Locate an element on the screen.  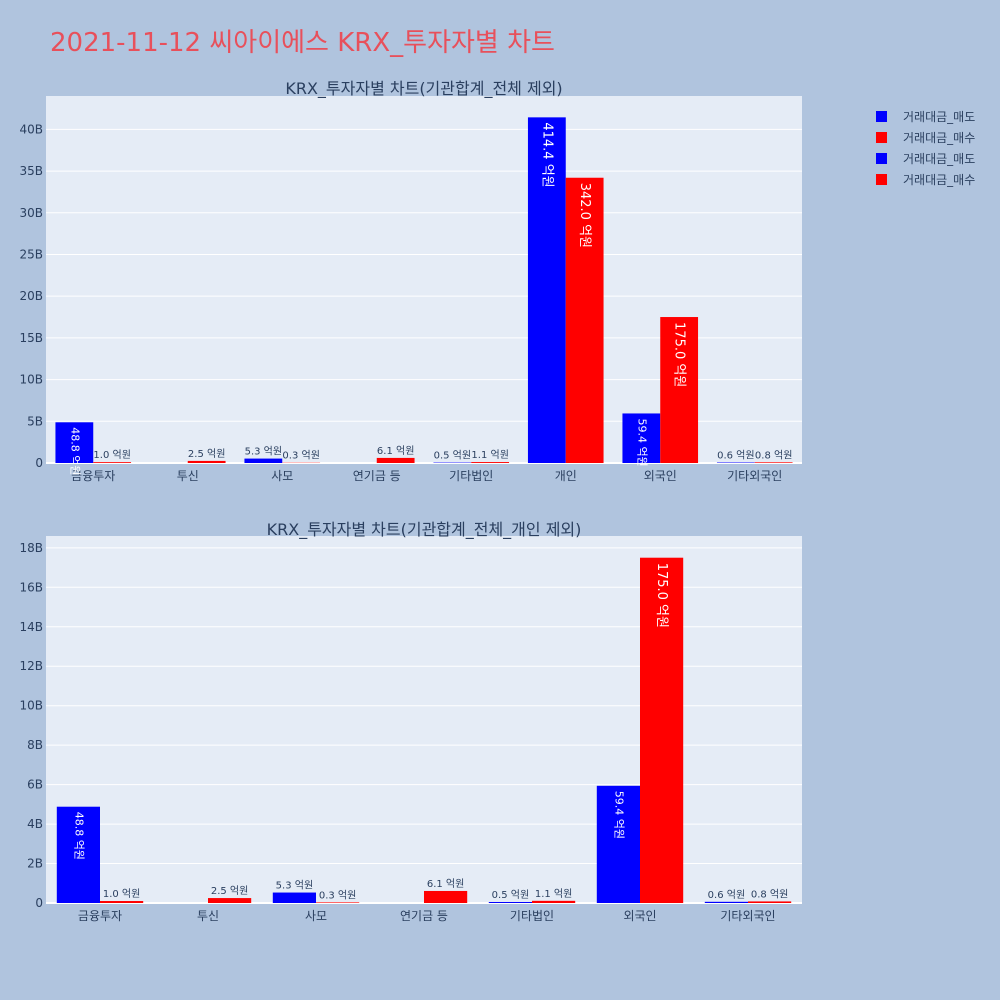
page-title: 2021-11-12 씨아이에스 KRX_투자자별 차트 is located at coordinates (302, 43).